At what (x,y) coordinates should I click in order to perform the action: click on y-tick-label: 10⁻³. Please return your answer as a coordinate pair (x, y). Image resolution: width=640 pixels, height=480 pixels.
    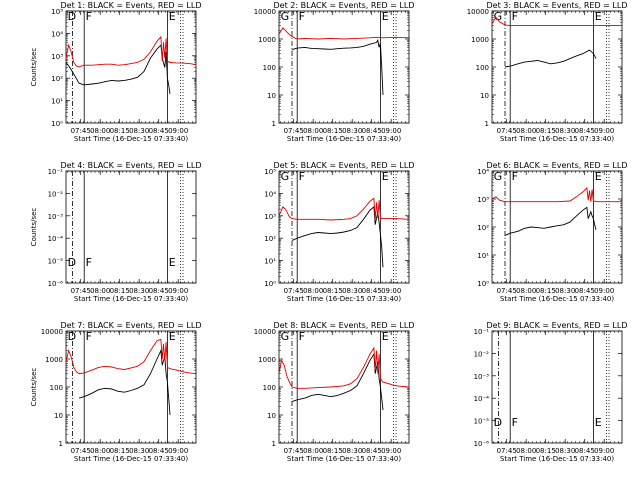
    Looking at the image, I should click on (56, 217).